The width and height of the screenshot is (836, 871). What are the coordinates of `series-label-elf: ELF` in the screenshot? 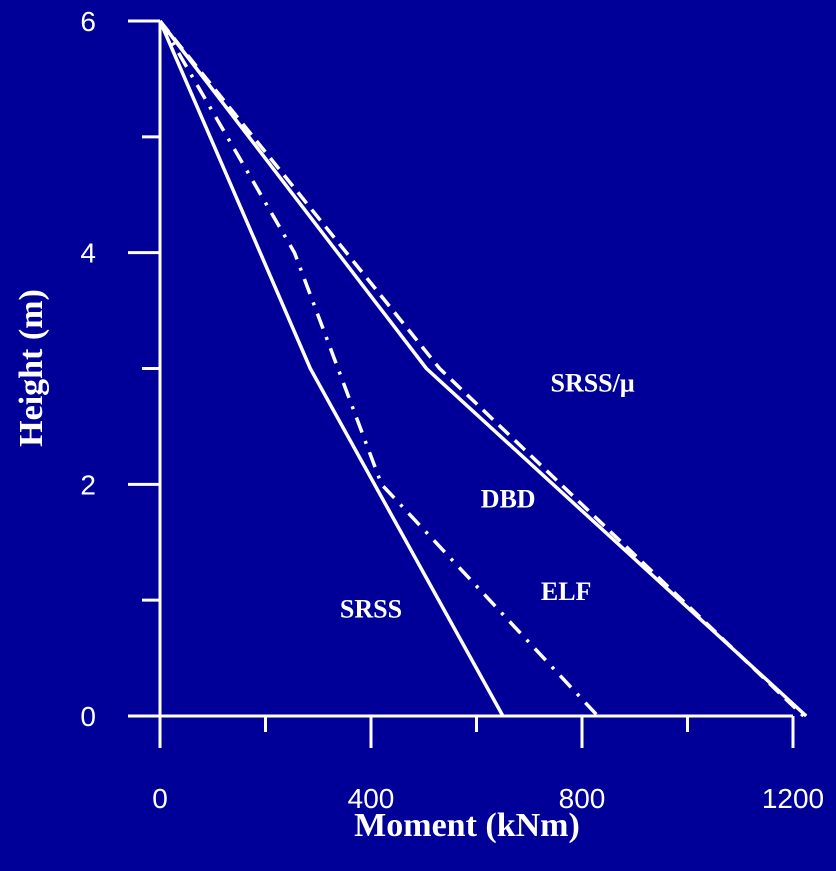 It's located at (566, 591).